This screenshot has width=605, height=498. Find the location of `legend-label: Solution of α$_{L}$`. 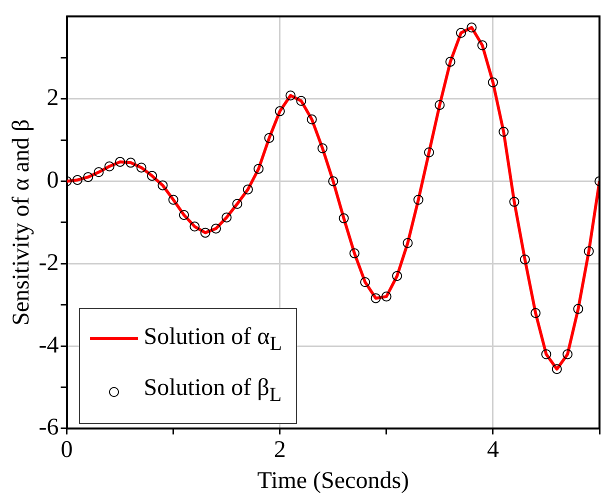

legend-label: Solution of α$_{L}$ is located at coordinates (213, 340).